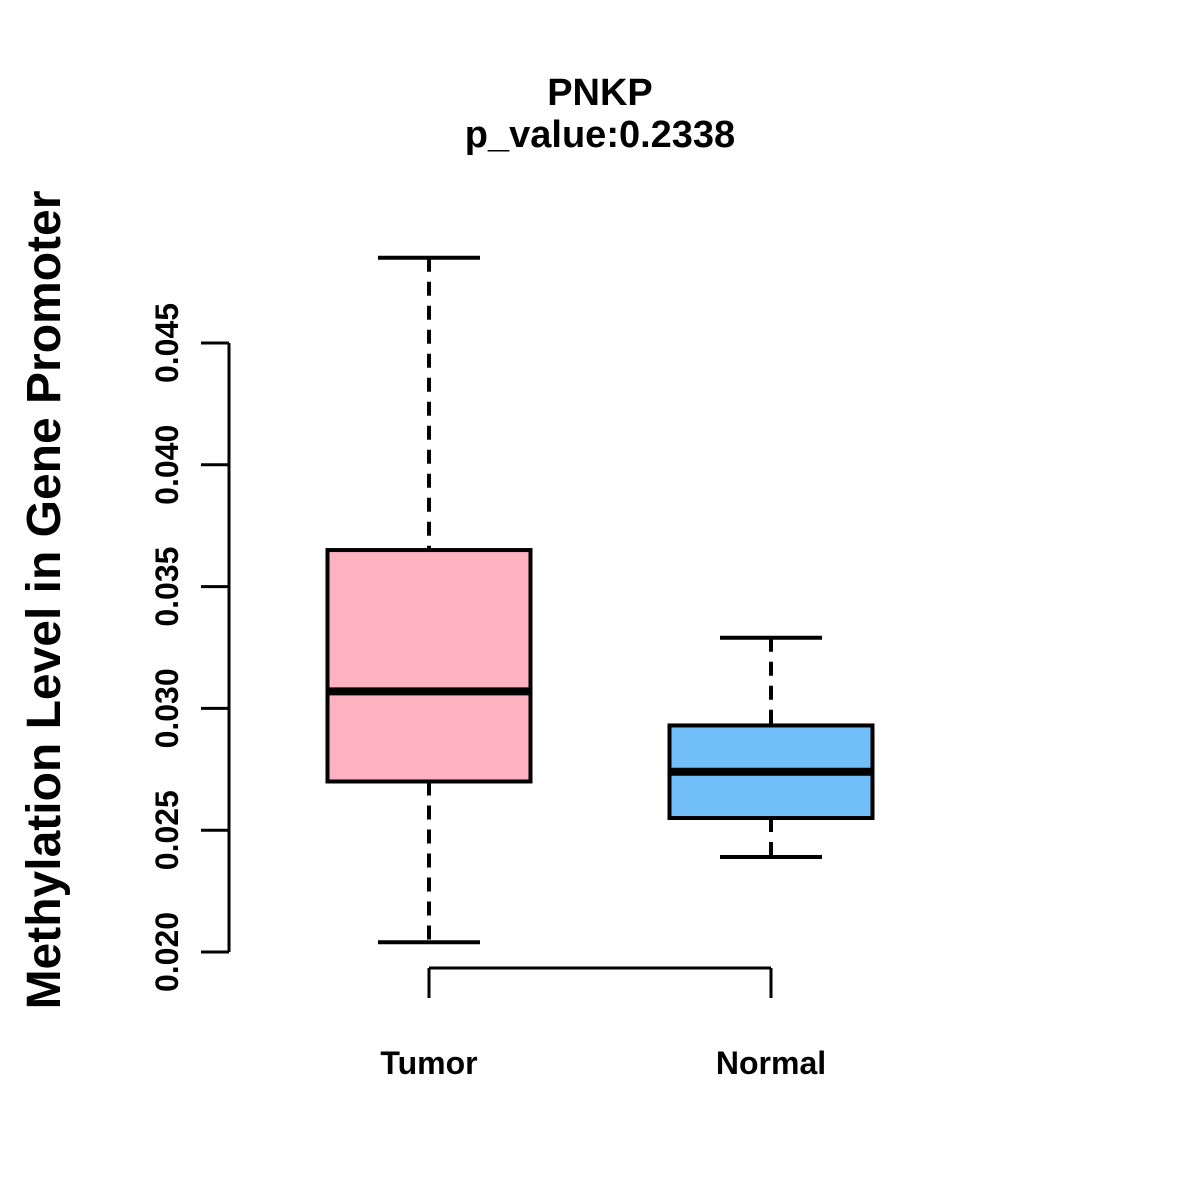 The height and width of the screenshot is (1200, 1200). Describe the element at coordinates (600, 135) in the screenshot. I see `chart-subtitle: p_value:0.2338` at that location.